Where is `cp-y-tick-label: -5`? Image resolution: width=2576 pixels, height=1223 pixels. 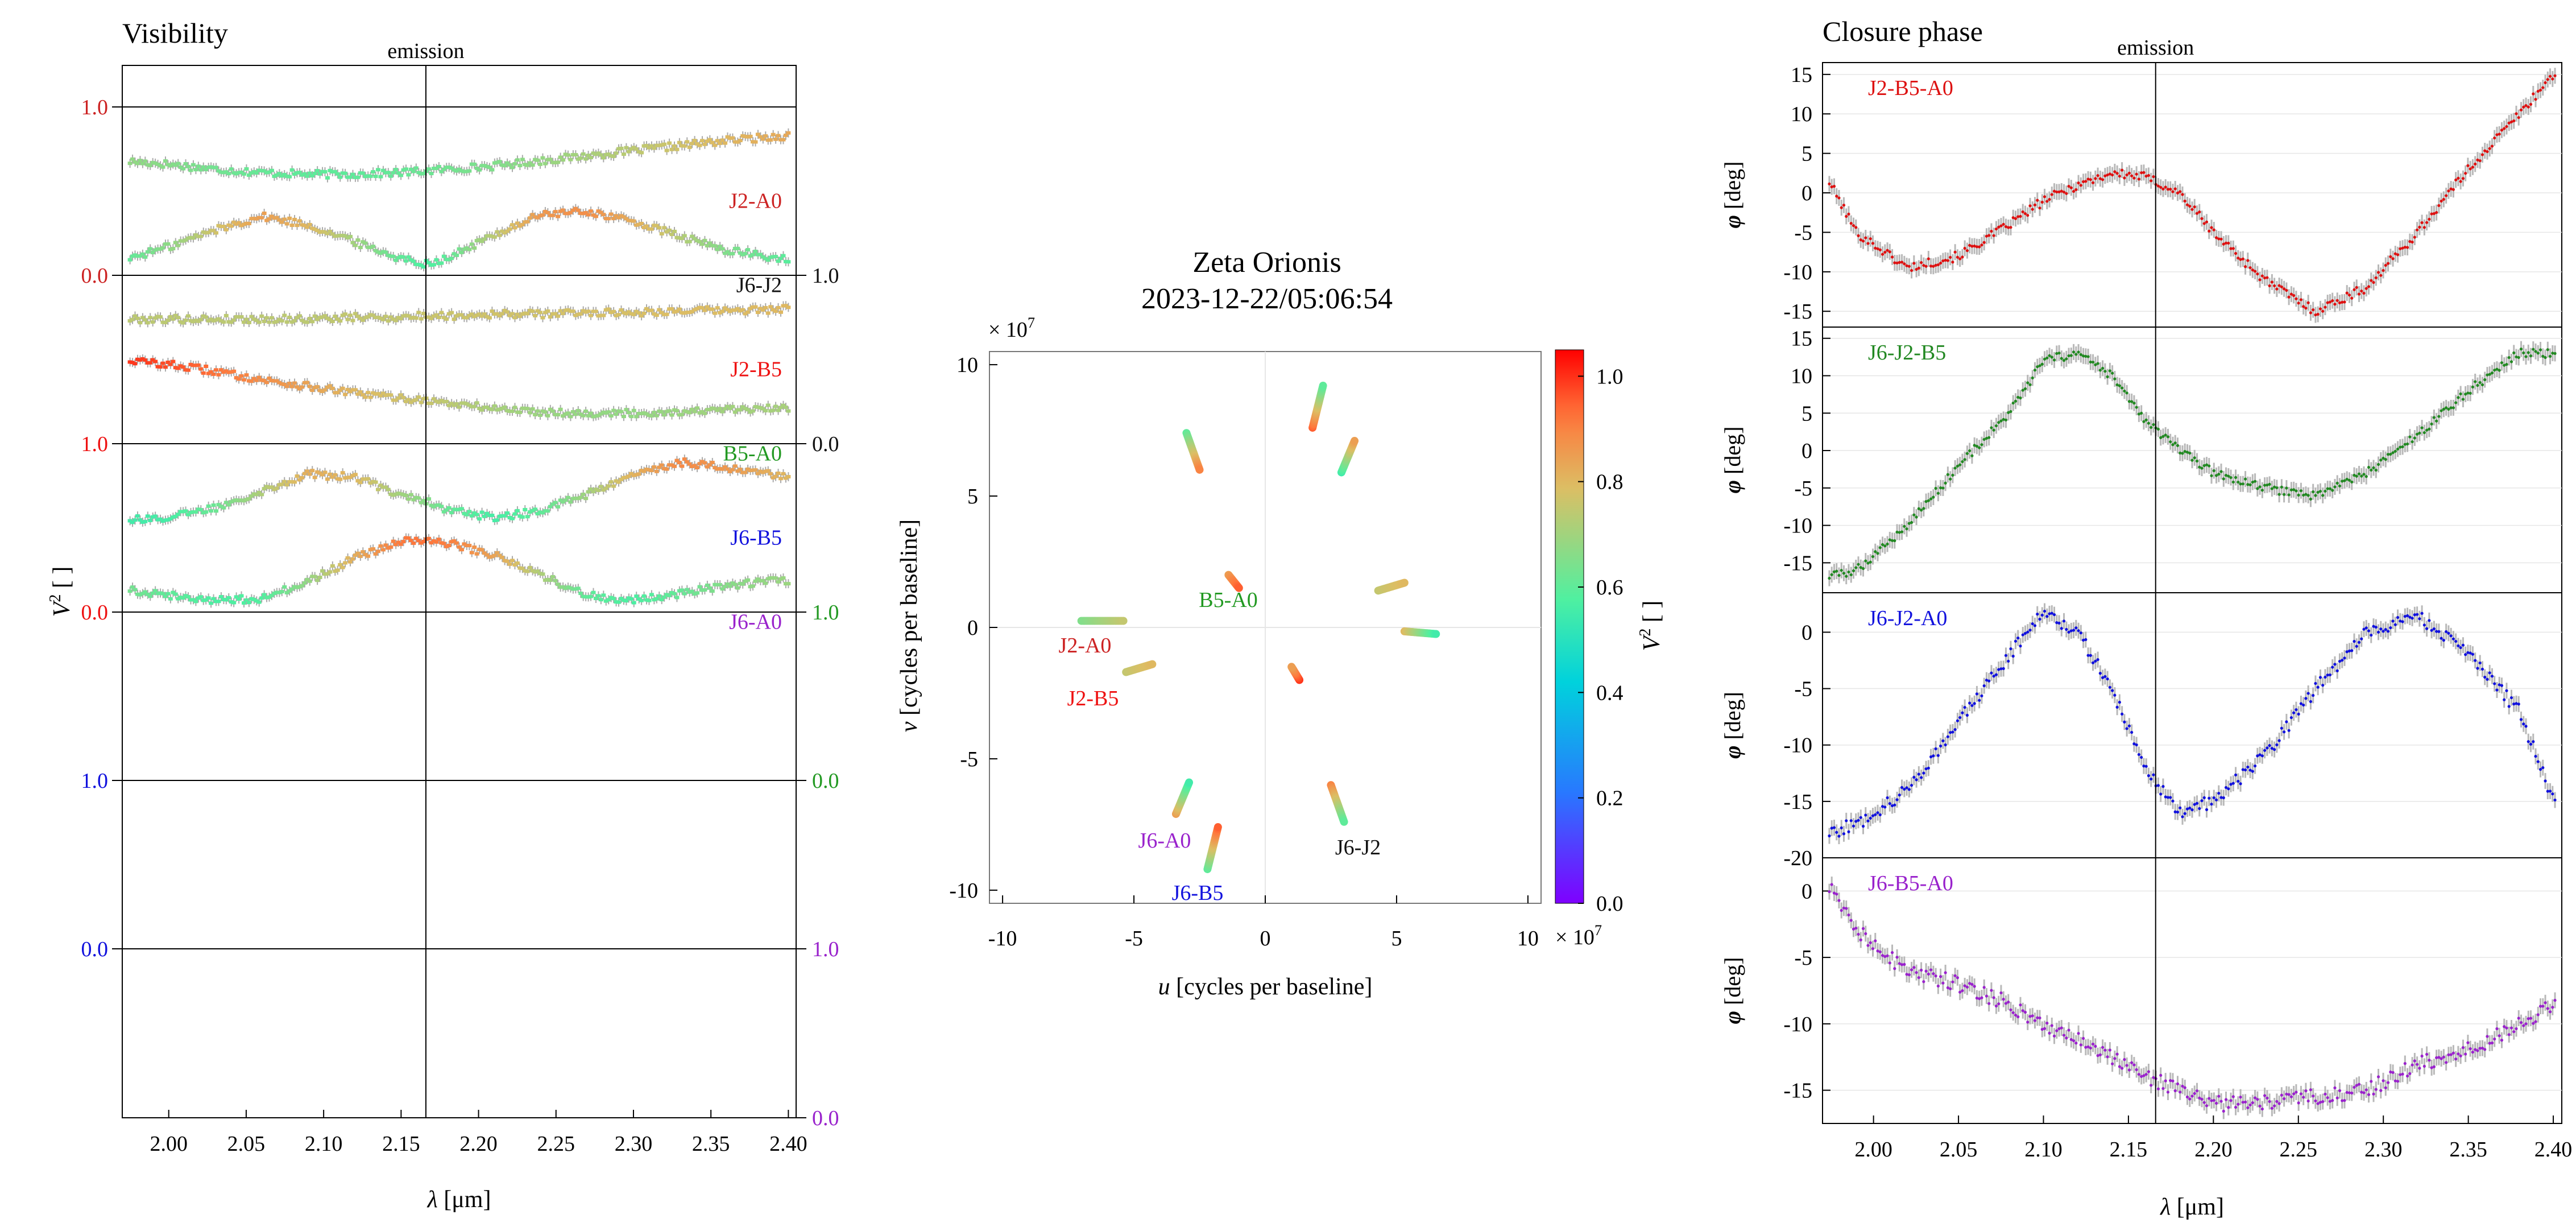 cp-y-tick-label: -5 is located at coordinates (1803, 489).